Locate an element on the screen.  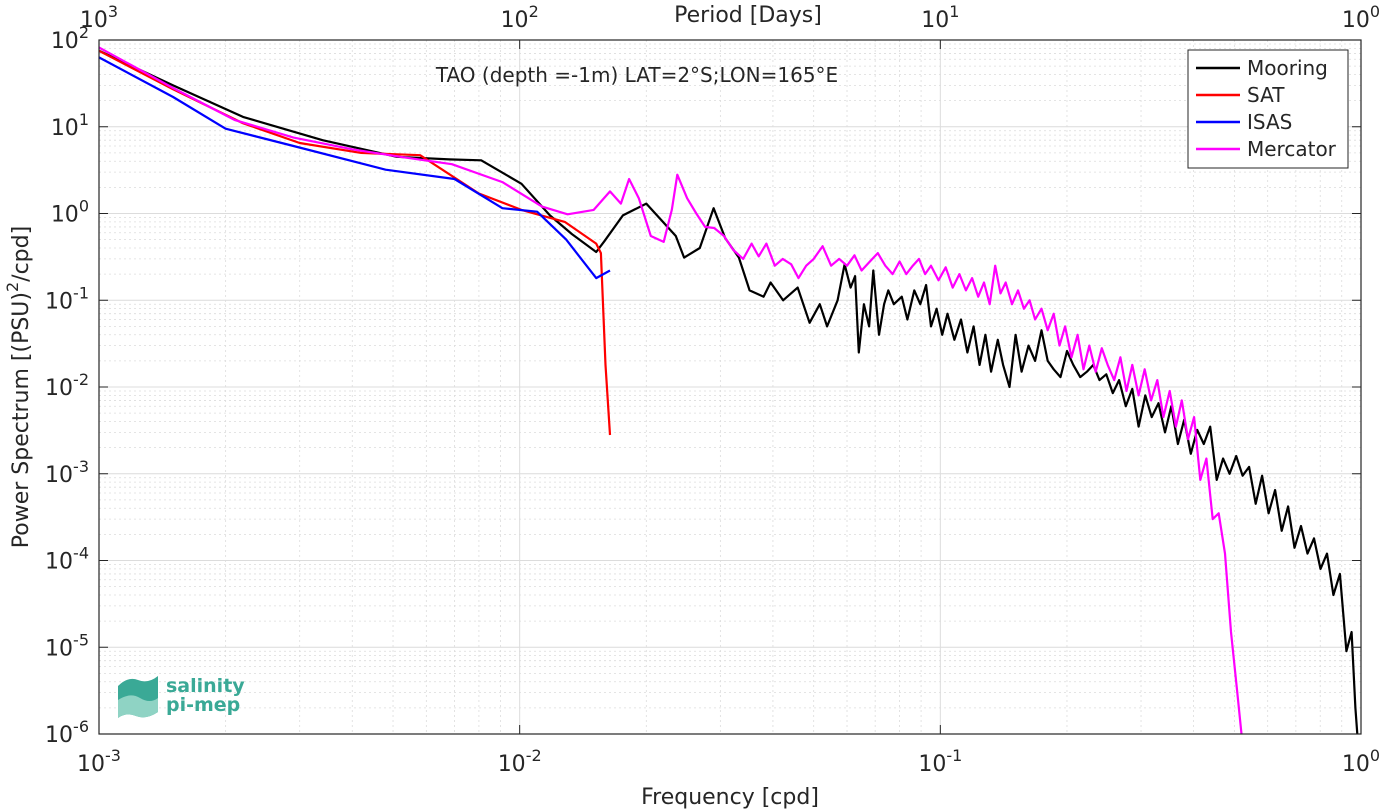
top-tick-label: 10³ is located at coordinates (99, 17).